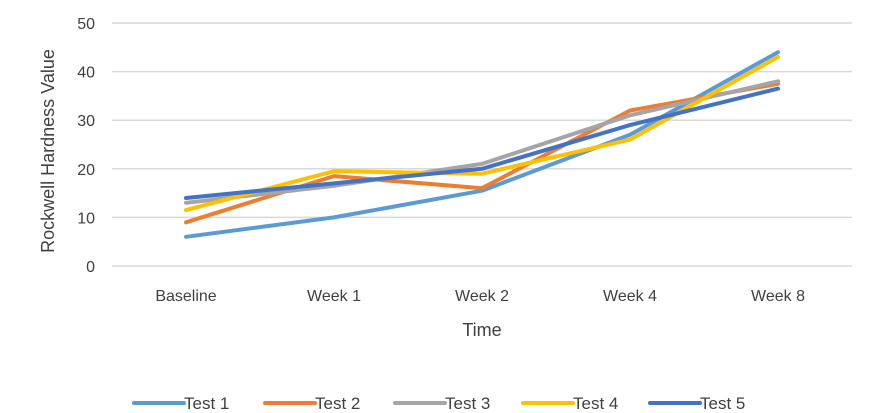 The width and height of the screenshot is (882, 413). I want to click on y-tick-label: 10, so click(86, 218).